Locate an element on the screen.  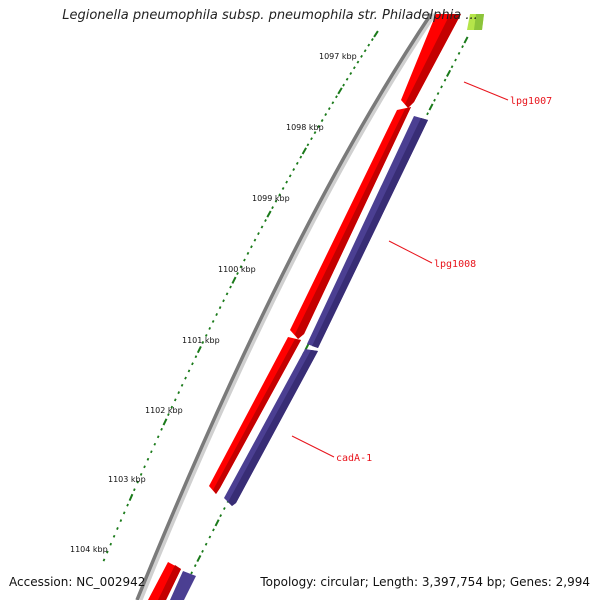
gene-label-lpg1008: lpg1008 is located at coordinates (455, 264).